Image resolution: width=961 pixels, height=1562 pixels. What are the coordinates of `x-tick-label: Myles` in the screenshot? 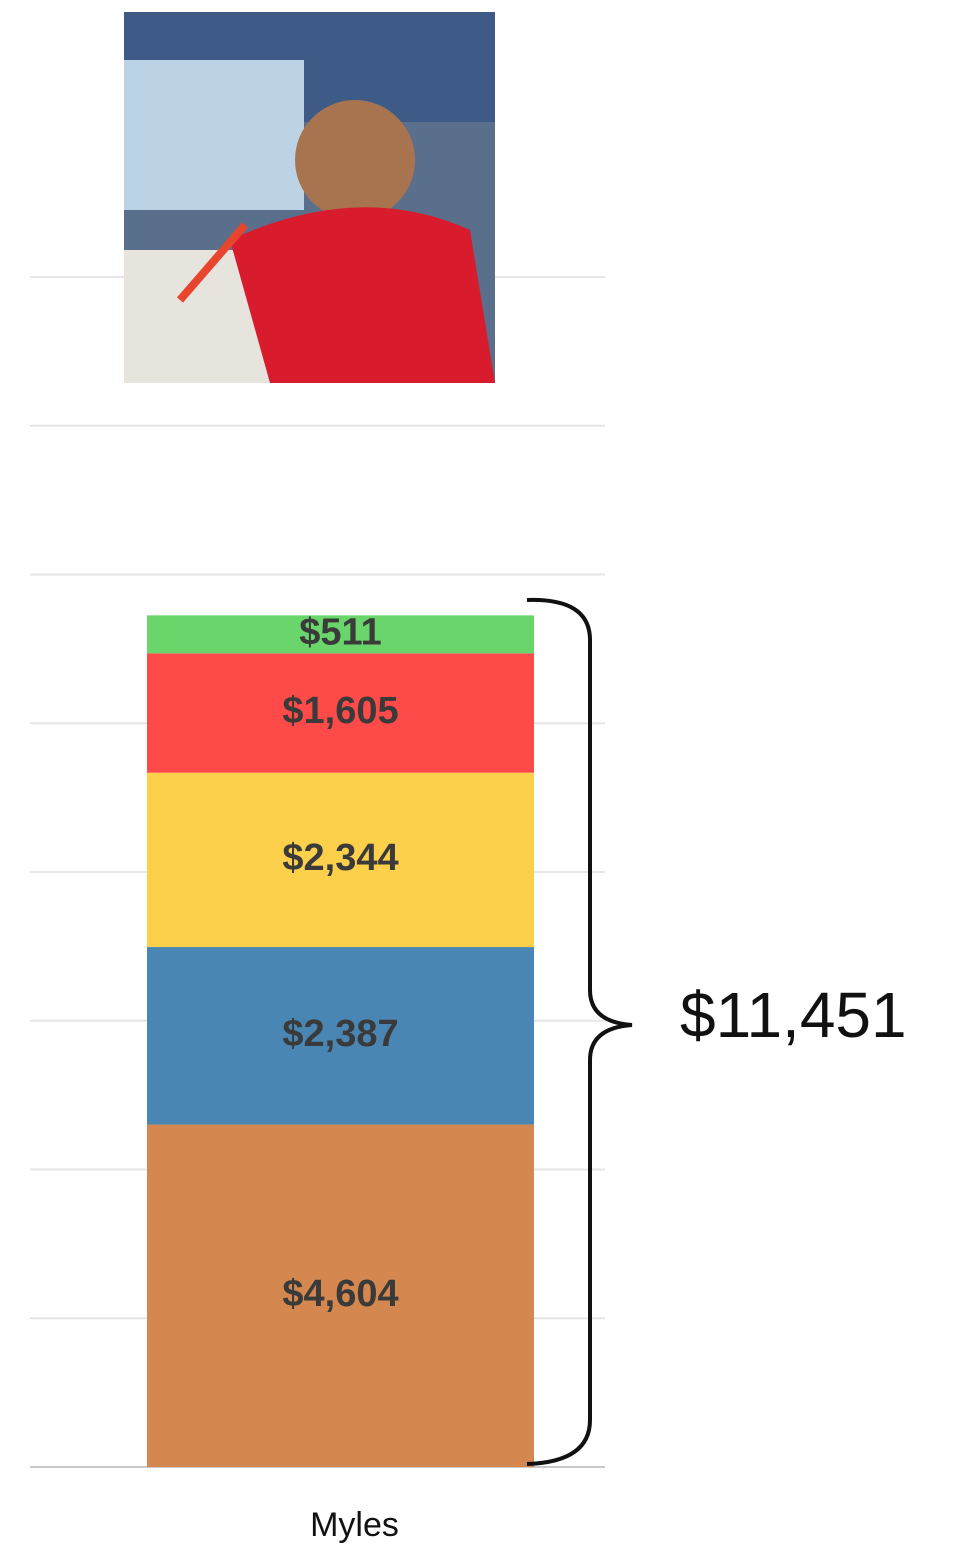 It's located at (354, 1525).